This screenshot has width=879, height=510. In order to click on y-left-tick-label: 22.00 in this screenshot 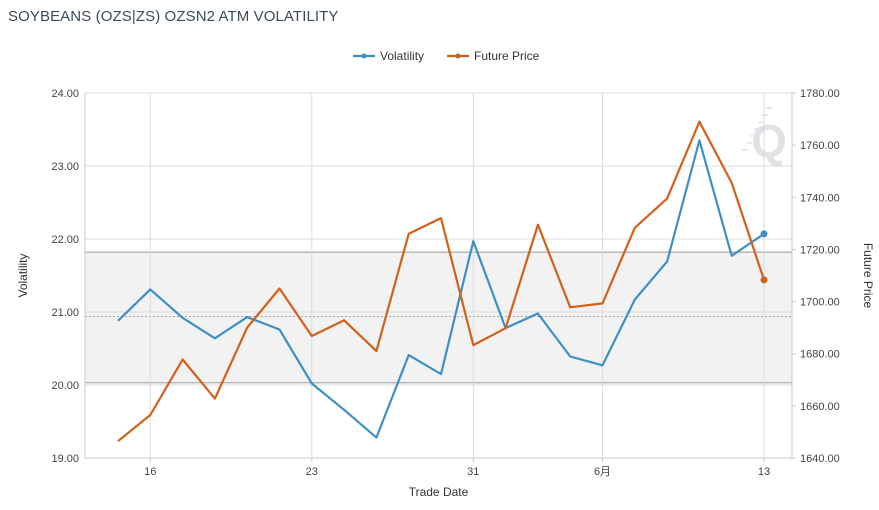, I will do `click(65, 240)`.